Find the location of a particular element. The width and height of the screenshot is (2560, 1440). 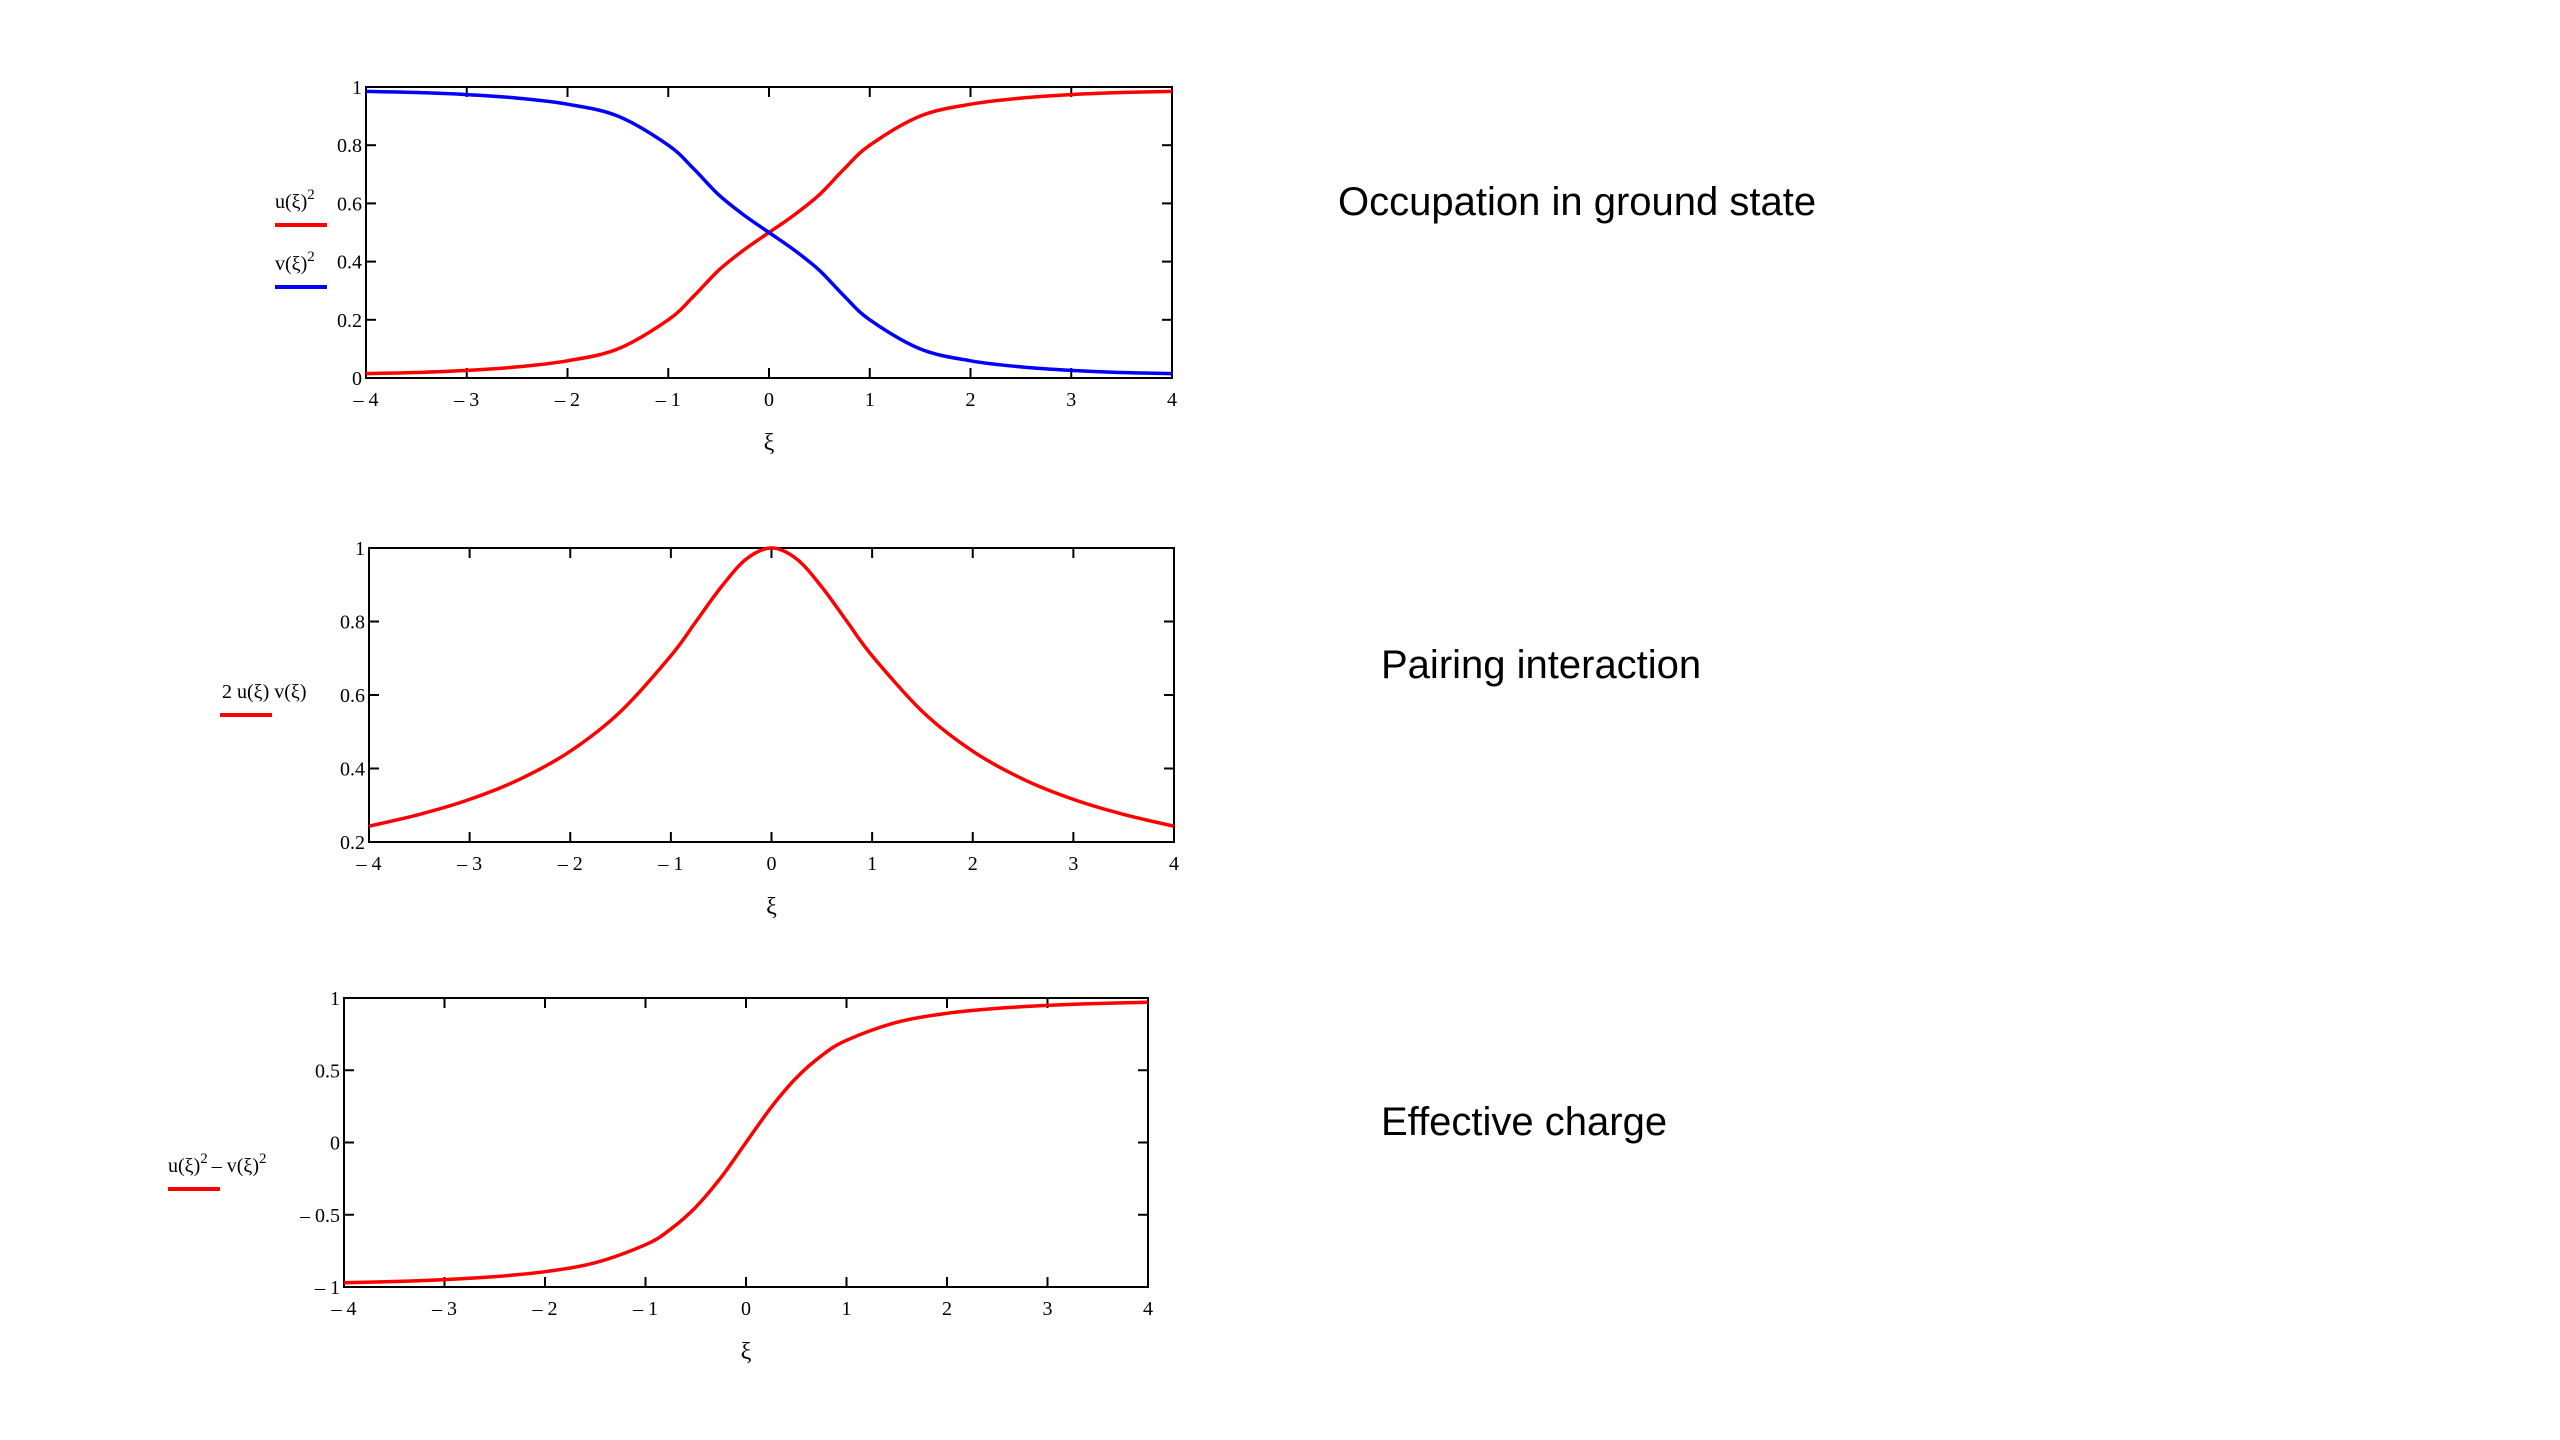

y-axis-label: u(ξ)2– v(ξ)2 is located at coordinates (217, 1164).